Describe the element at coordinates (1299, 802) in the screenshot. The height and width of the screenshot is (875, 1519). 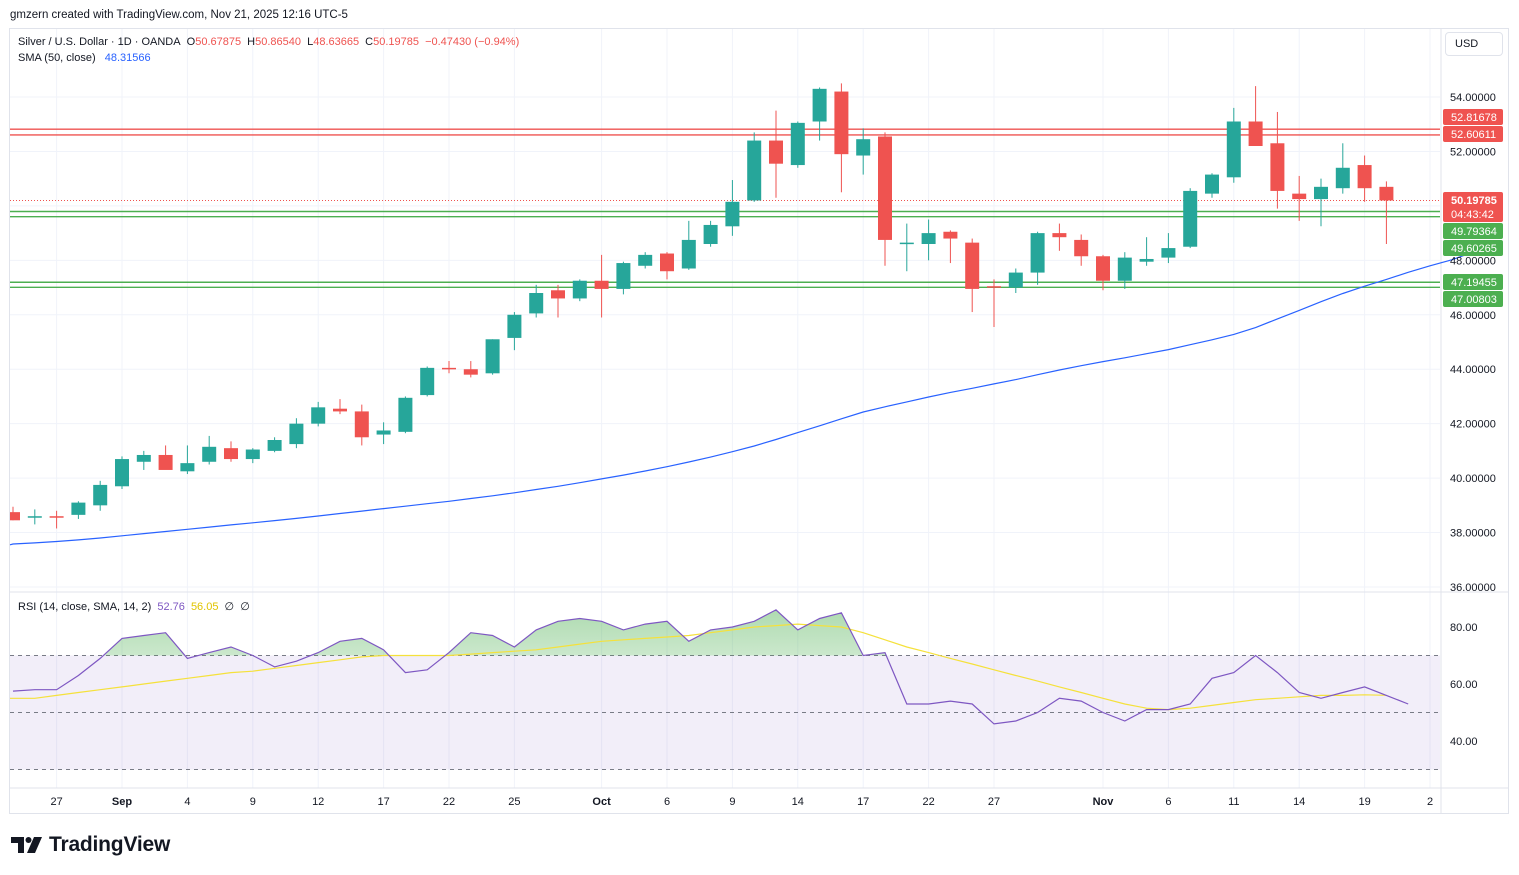
I see `time-tick-label: 14` at that location.